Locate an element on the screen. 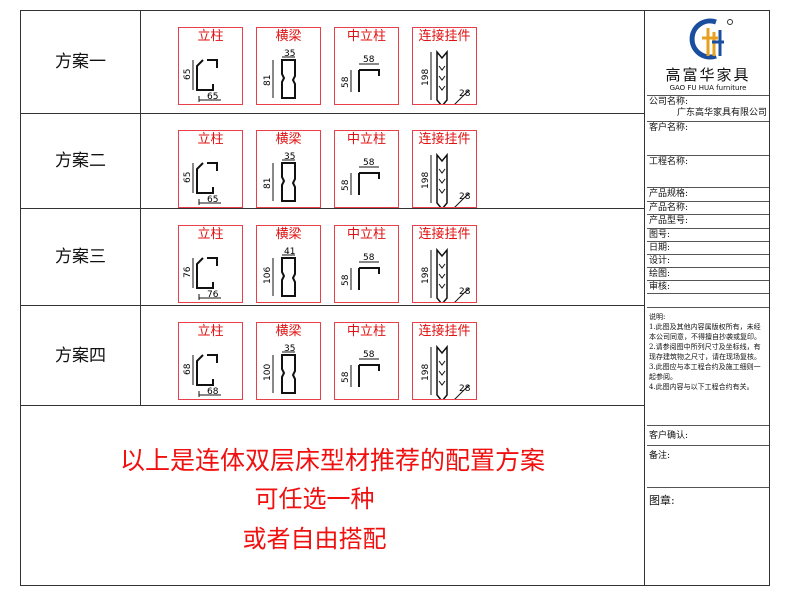 This screenshot has width=800, height=600. dimension-label: 106 is located at coordinates (268, 275).